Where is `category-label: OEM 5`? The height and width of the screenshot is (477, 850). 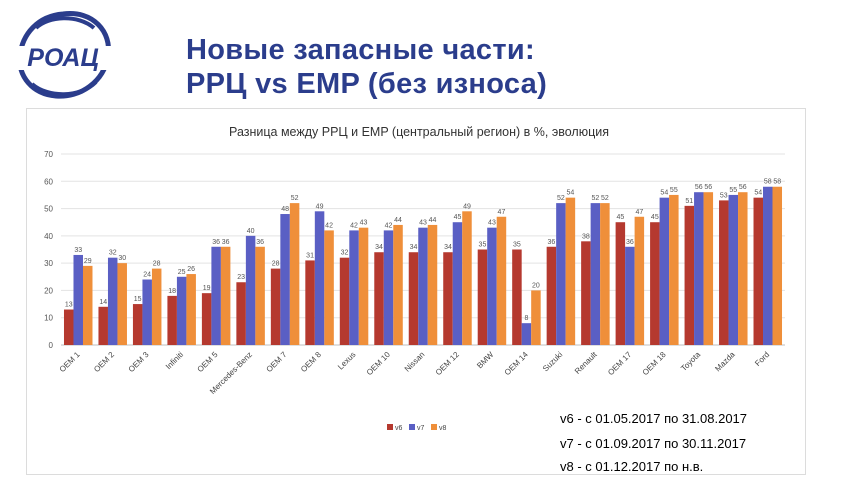
category-label: OEM 5 is located at coordinates (208, 362).